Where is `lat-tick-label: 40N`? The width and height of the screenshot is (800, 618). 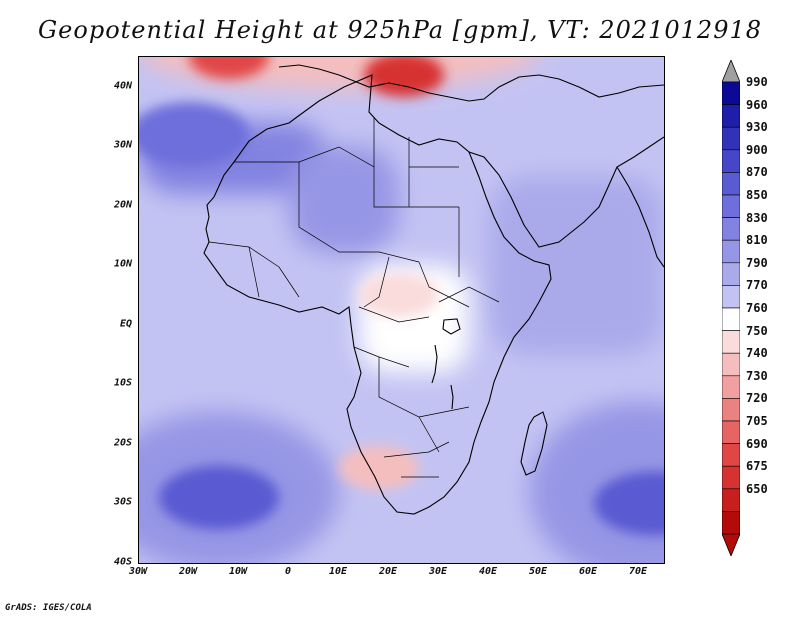 lat-tick-label: 40N is located at coordinates (122, 86).